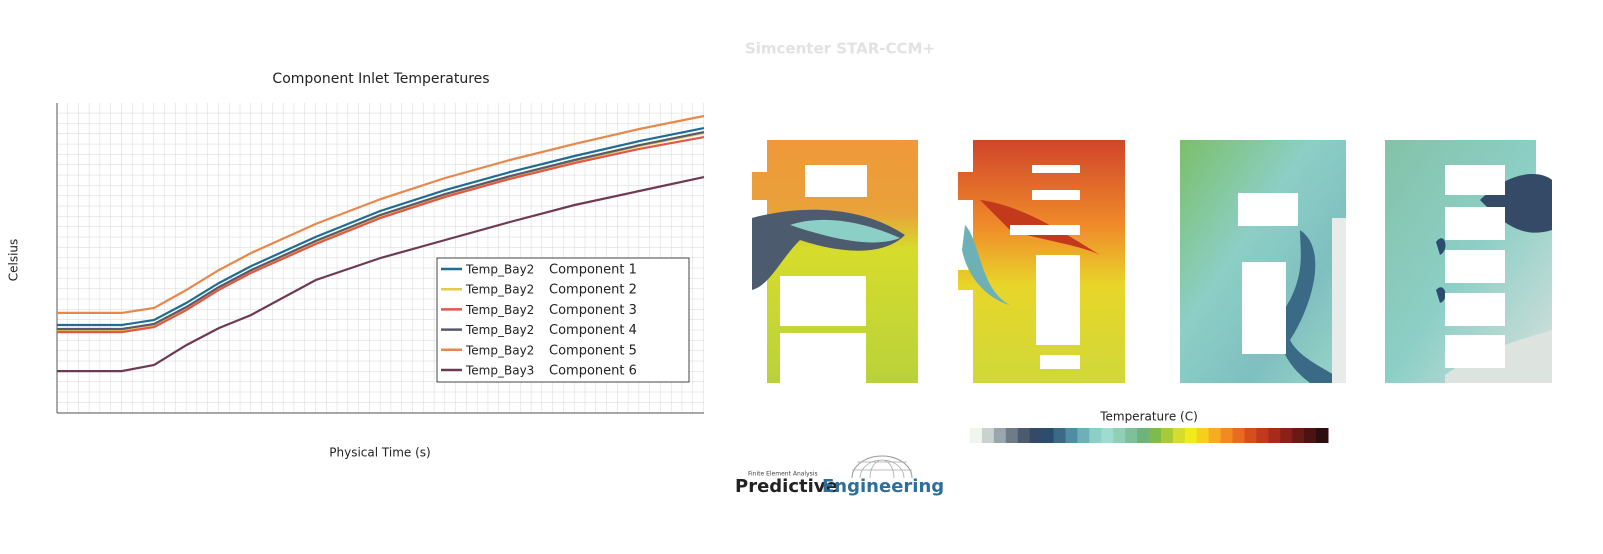  What do you see at coordinates (379, 453) in the screenshot?
I see `x-axis-label: Physical Time (s)` at bounding box center [379, 453].